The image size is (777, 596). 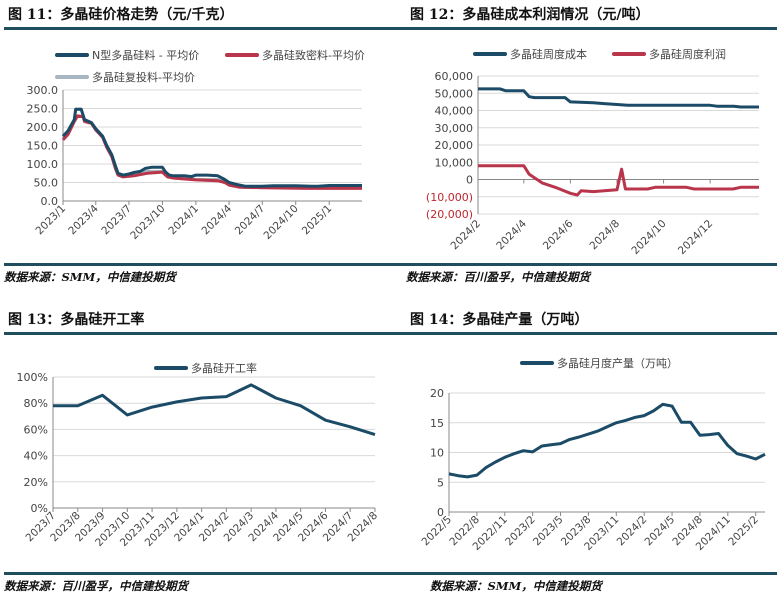 I want to click on legend-label: 多晶硅月度产量（万吨）, so click(x=617, y=363).